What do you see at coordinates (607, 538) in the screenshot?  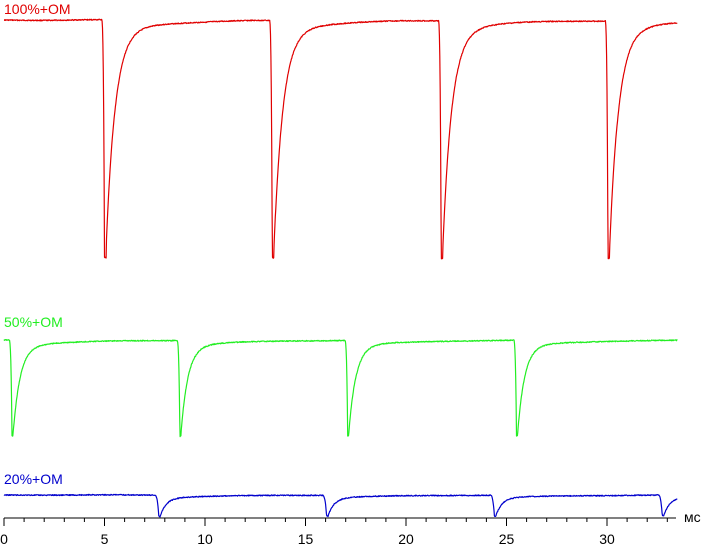 I see `x-tick-label: 30` at bounding box center [607, 538].